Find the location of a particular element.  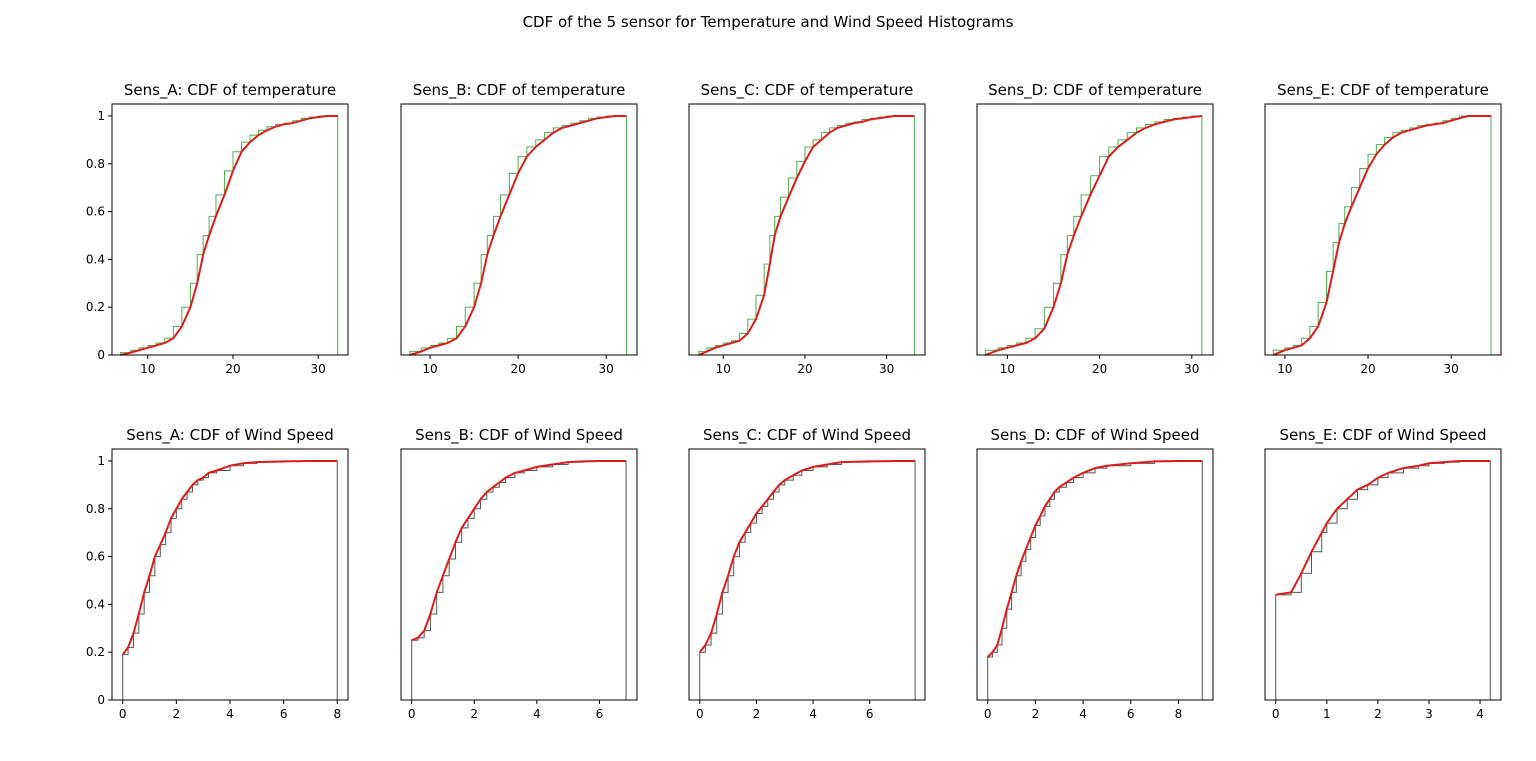

subplot-title: Sens_C: CDF of temperature is located at coordinates (807, 90).